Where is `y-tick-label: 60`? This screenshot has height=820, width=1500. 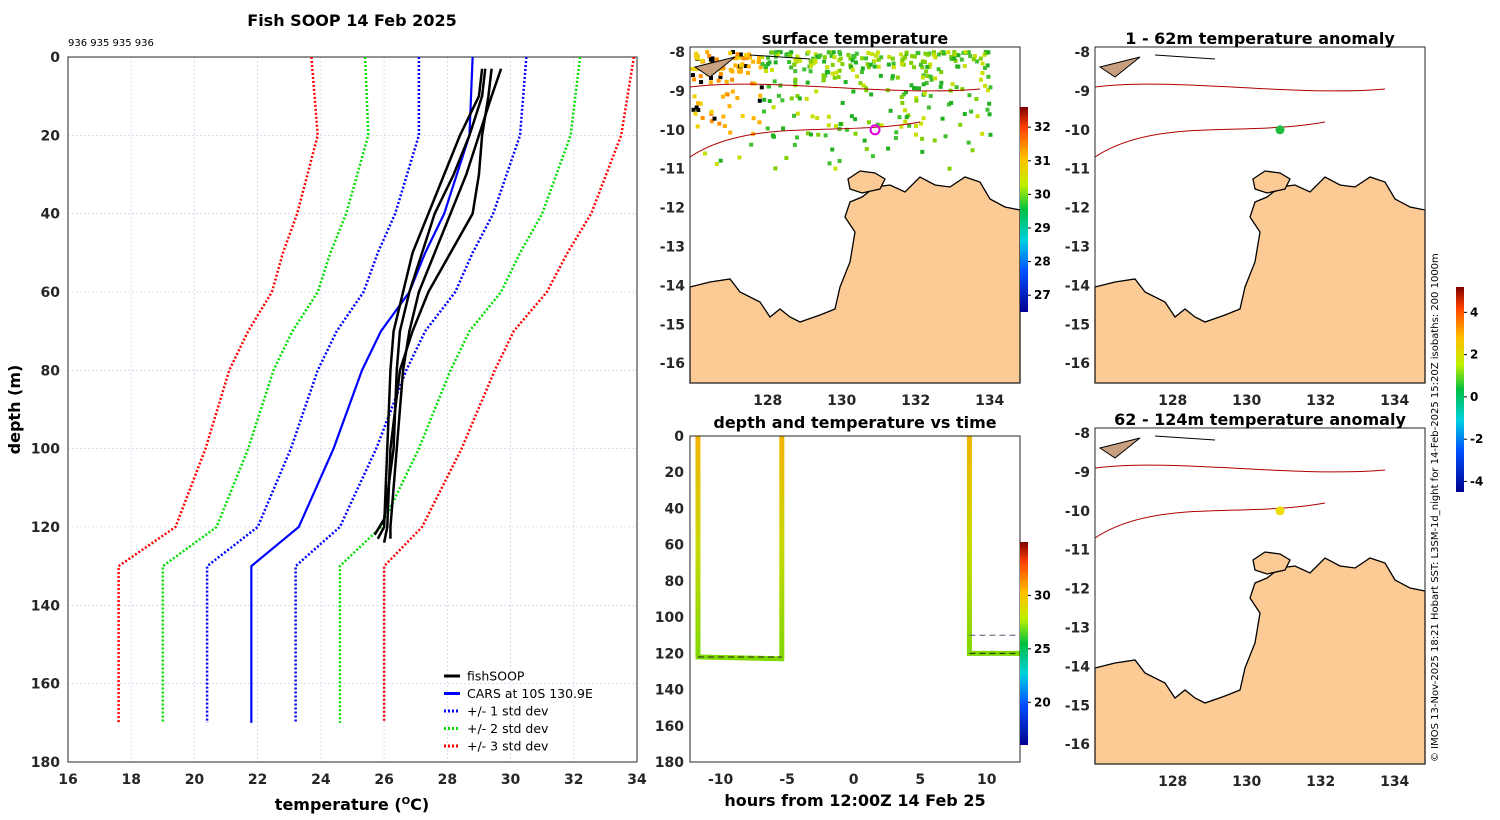
y-tick-label: 60 is located at coordinates (675, 546).